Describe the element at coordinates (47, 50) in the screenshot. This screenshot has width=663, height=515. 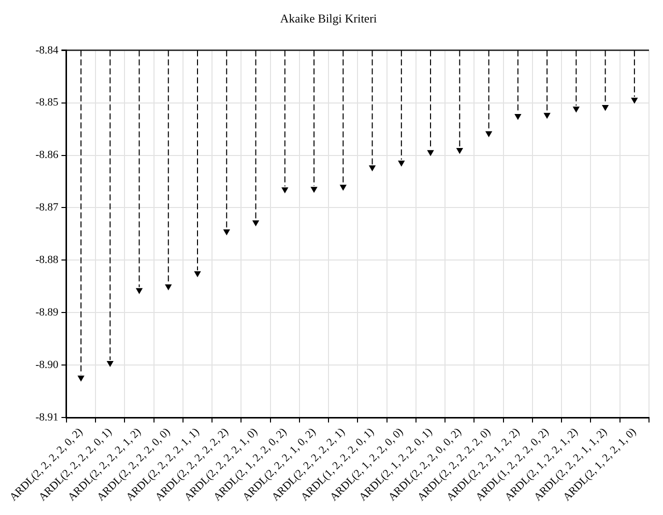
I see `y-tick-label: -8.84` at that location.